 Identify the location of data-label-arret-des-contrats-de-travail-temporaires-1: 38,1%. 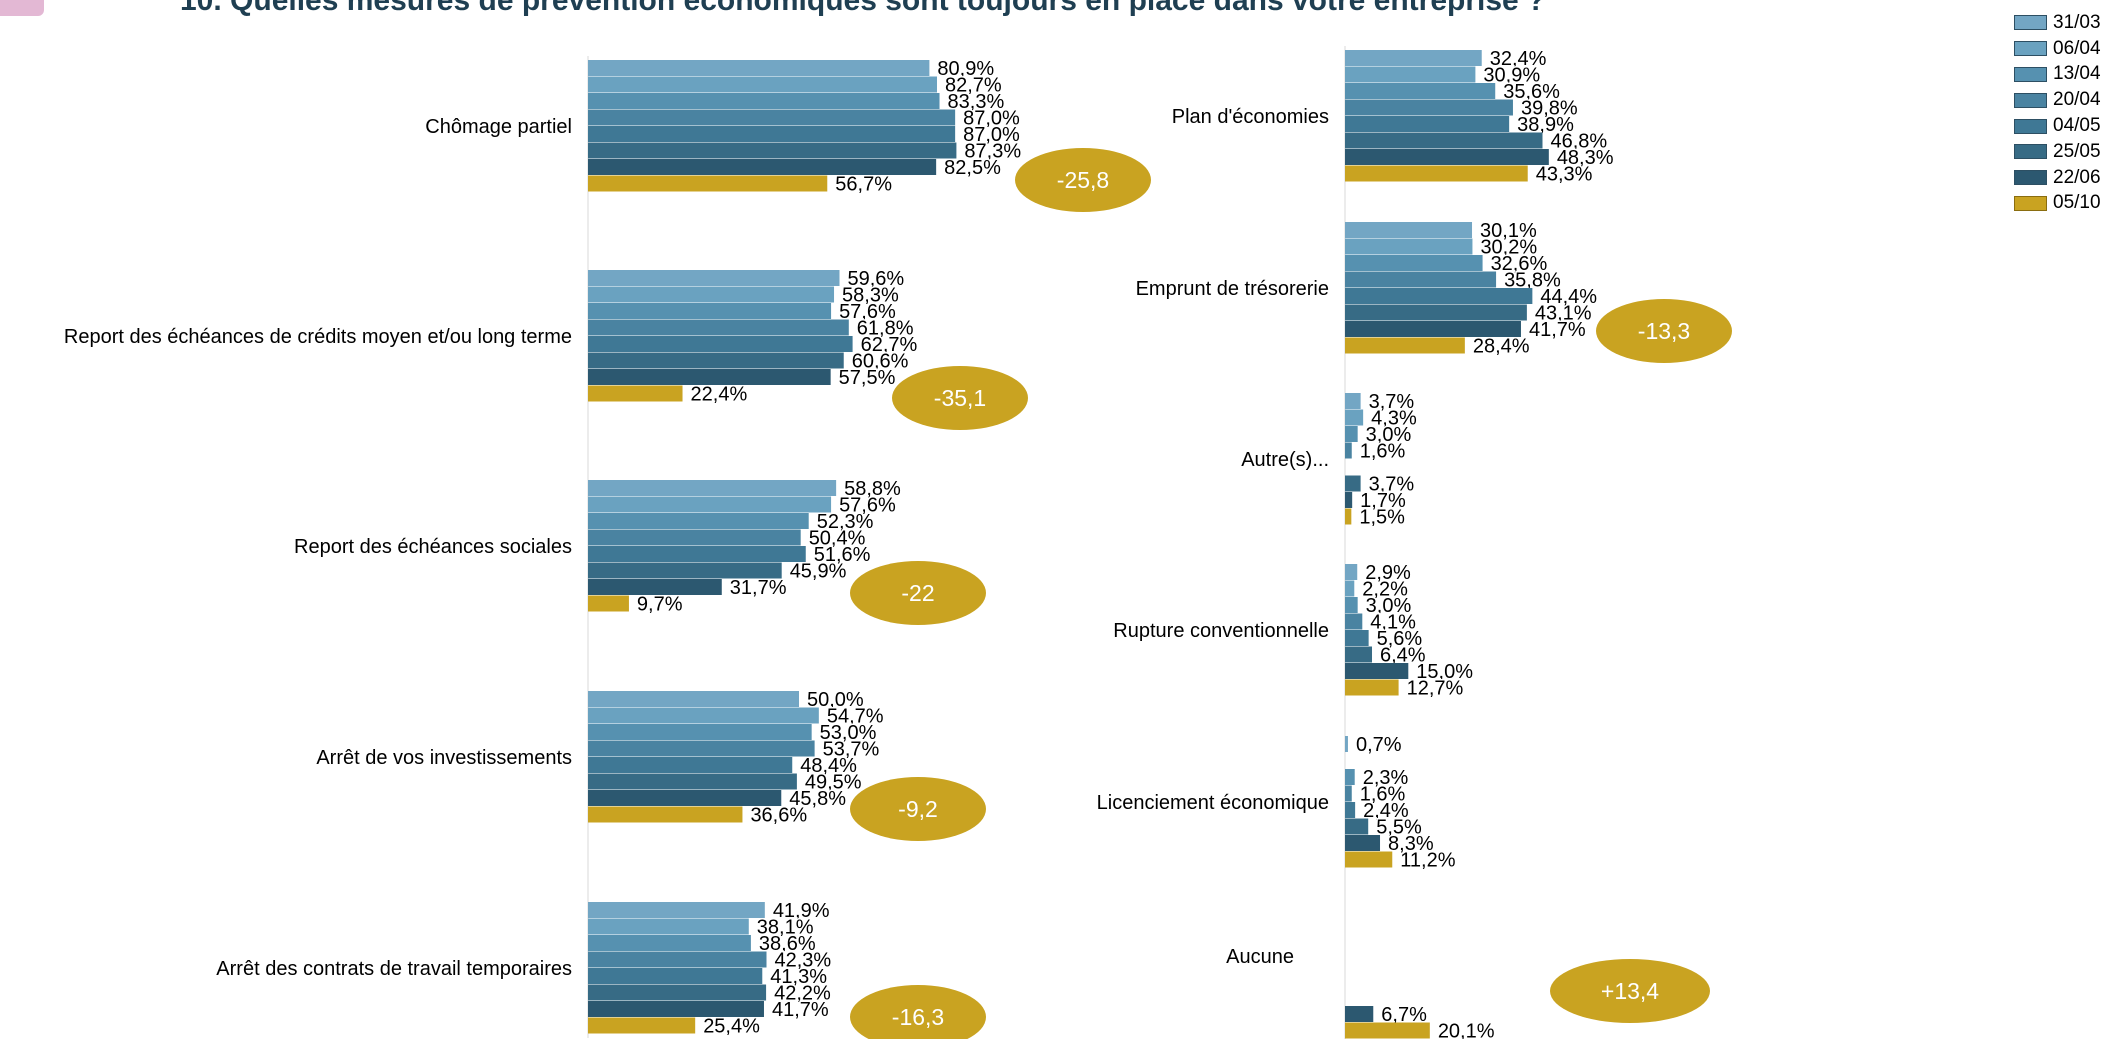
(785, 928).